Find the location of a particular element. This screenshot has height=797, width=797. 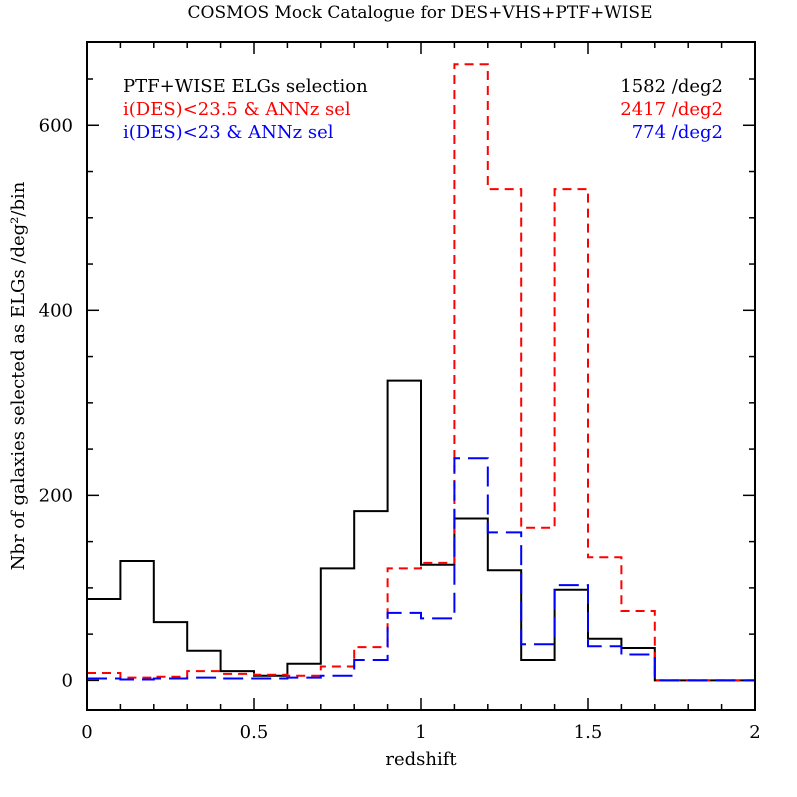

x-axis-label: redshift is located at coordinates (421, 759).